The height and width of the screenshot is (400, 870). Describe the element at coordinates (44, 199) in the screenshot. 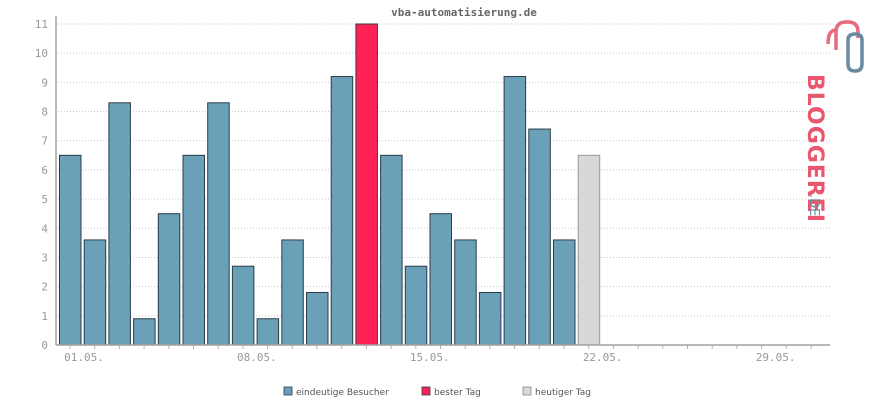

I see `y-tick-label: 5` at that location.